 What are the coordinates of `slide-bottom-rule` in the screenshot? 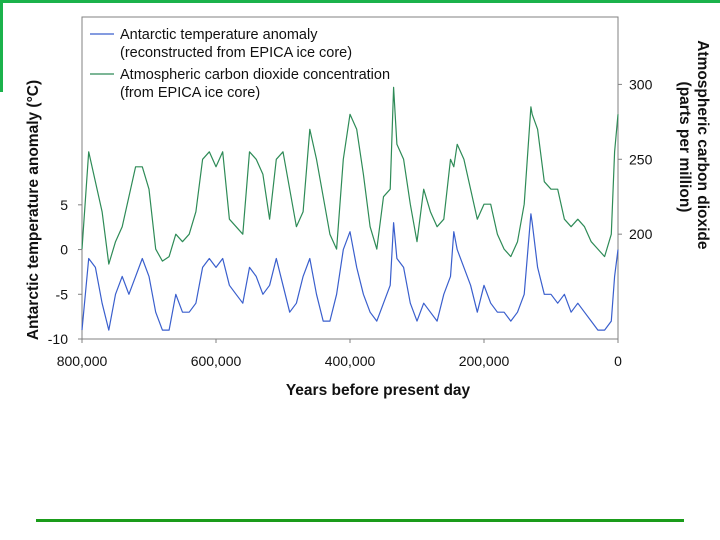 It's located at (360, 520).